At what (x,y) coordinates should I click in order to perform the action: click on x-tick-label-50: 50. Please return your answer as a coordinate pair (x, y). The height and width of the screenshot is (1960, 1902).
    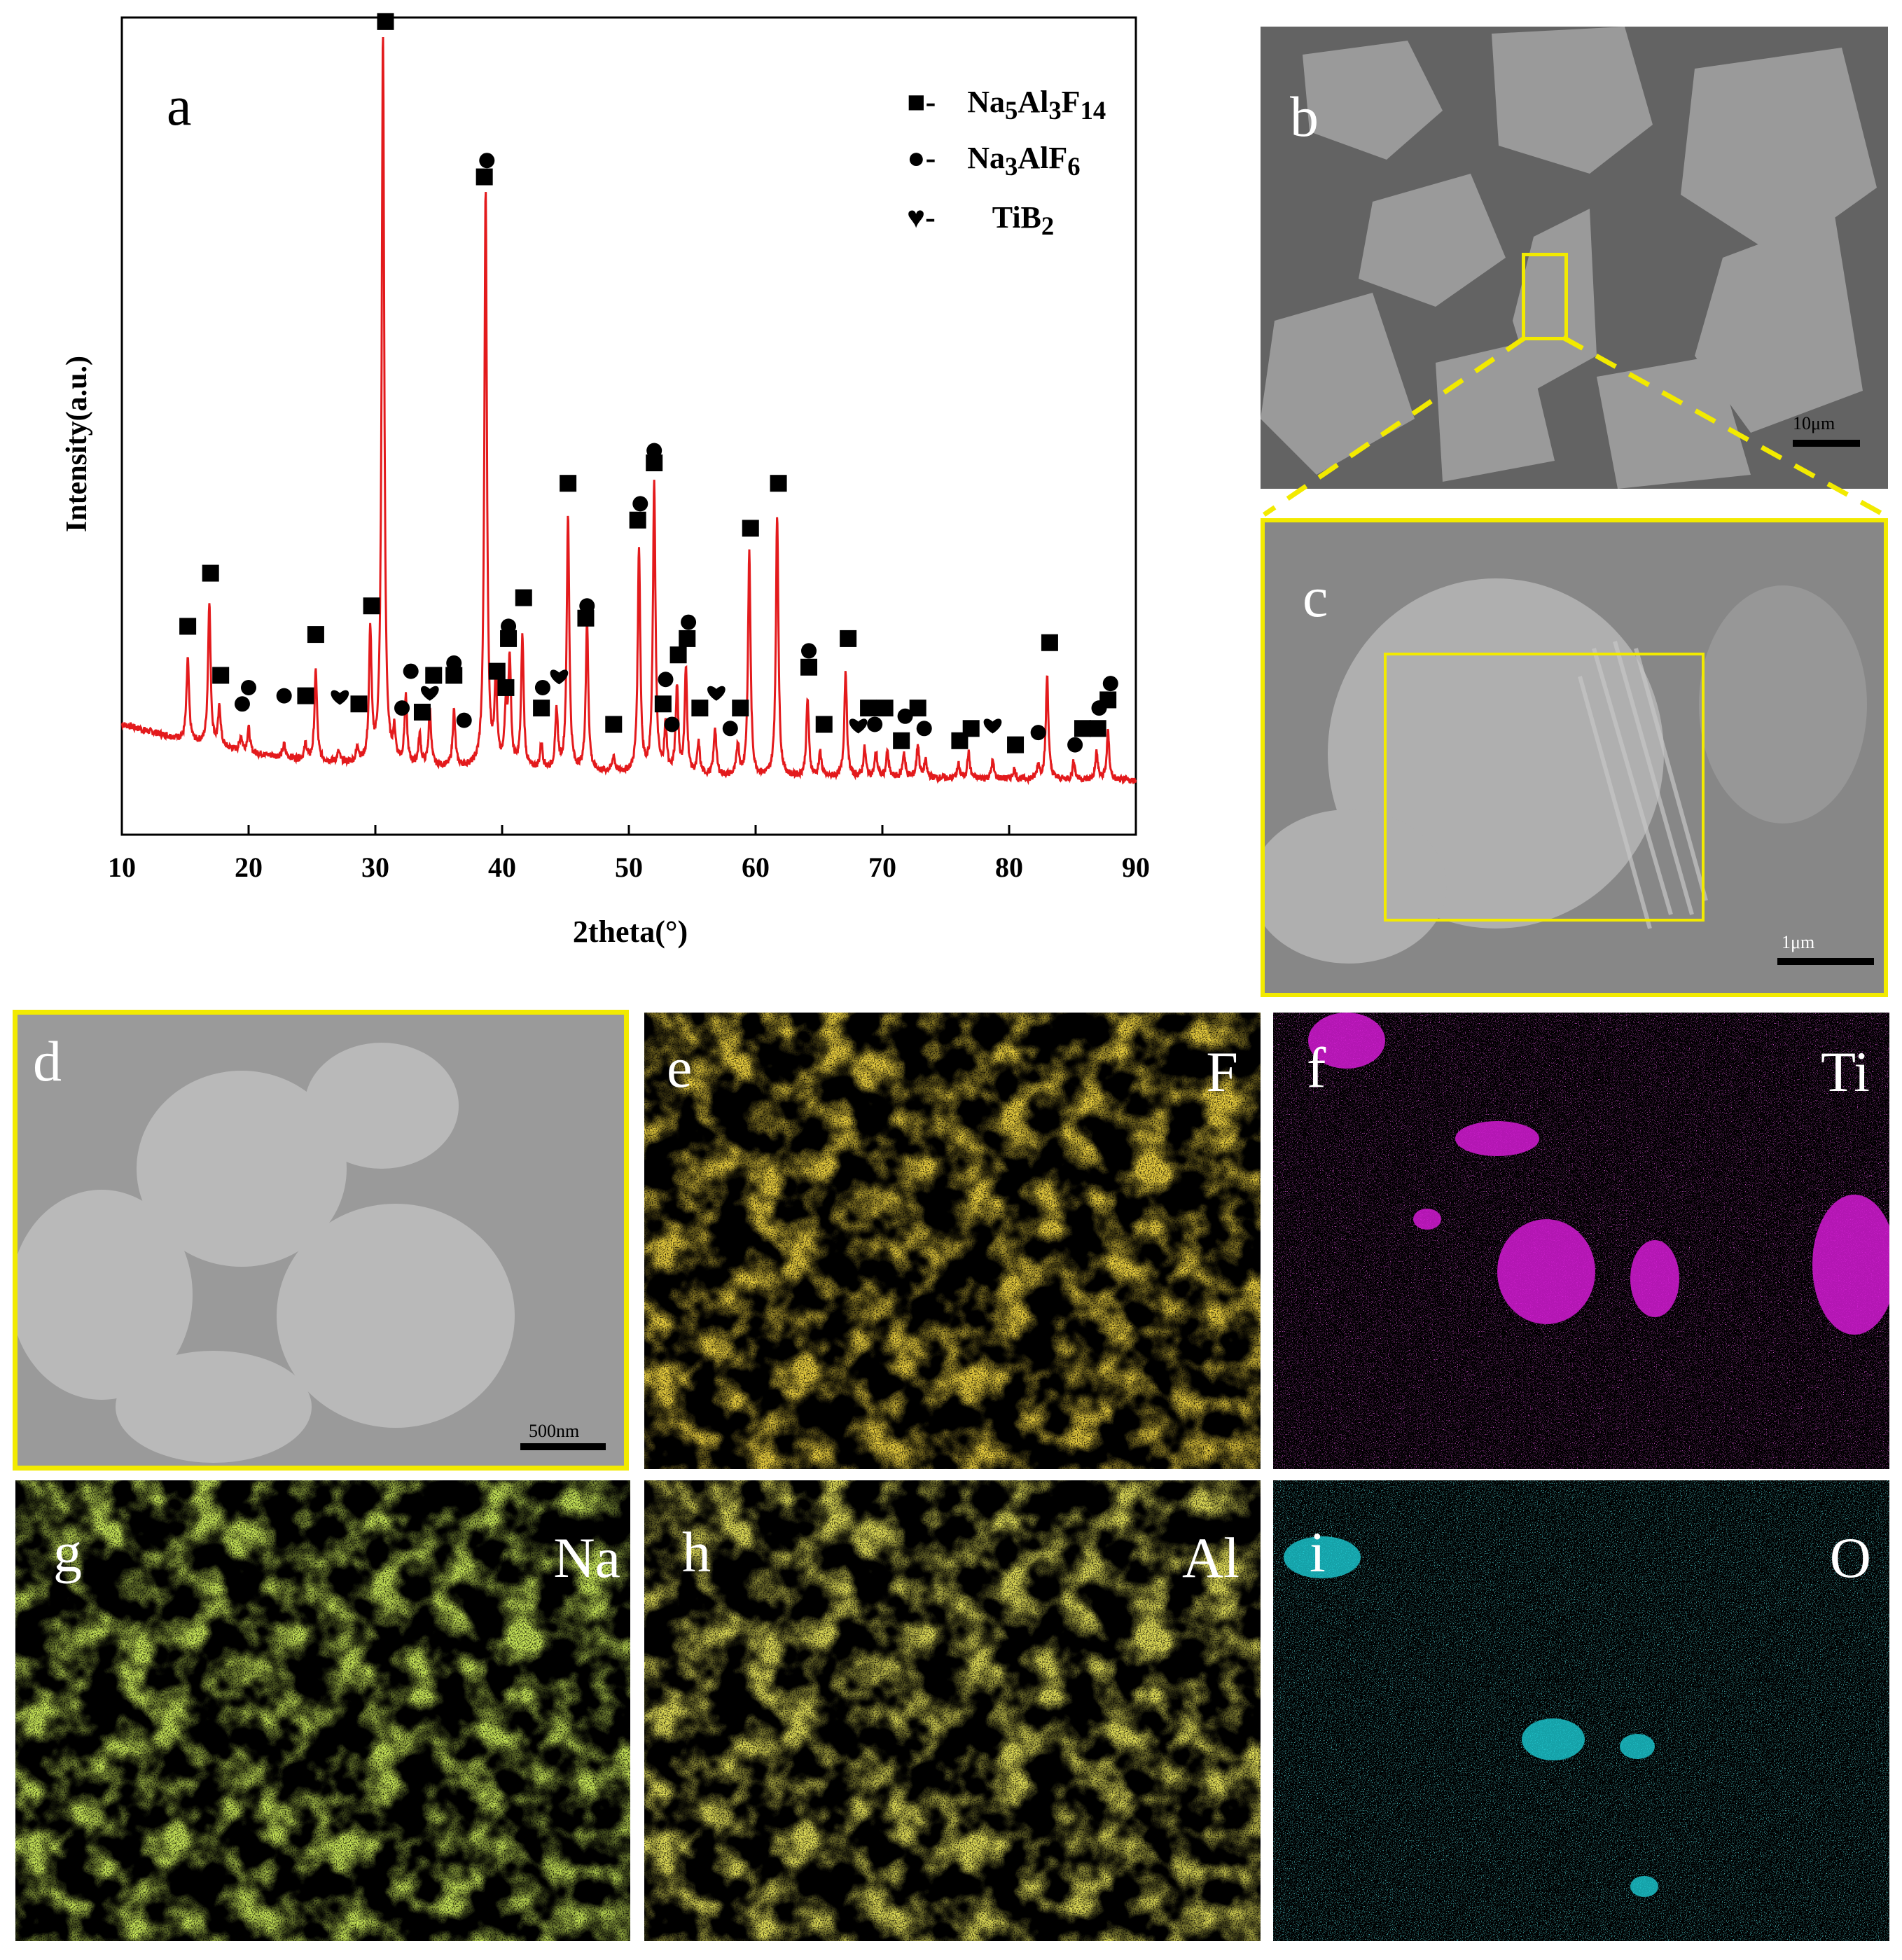
    Looking at the image, I should click on (629, 867).